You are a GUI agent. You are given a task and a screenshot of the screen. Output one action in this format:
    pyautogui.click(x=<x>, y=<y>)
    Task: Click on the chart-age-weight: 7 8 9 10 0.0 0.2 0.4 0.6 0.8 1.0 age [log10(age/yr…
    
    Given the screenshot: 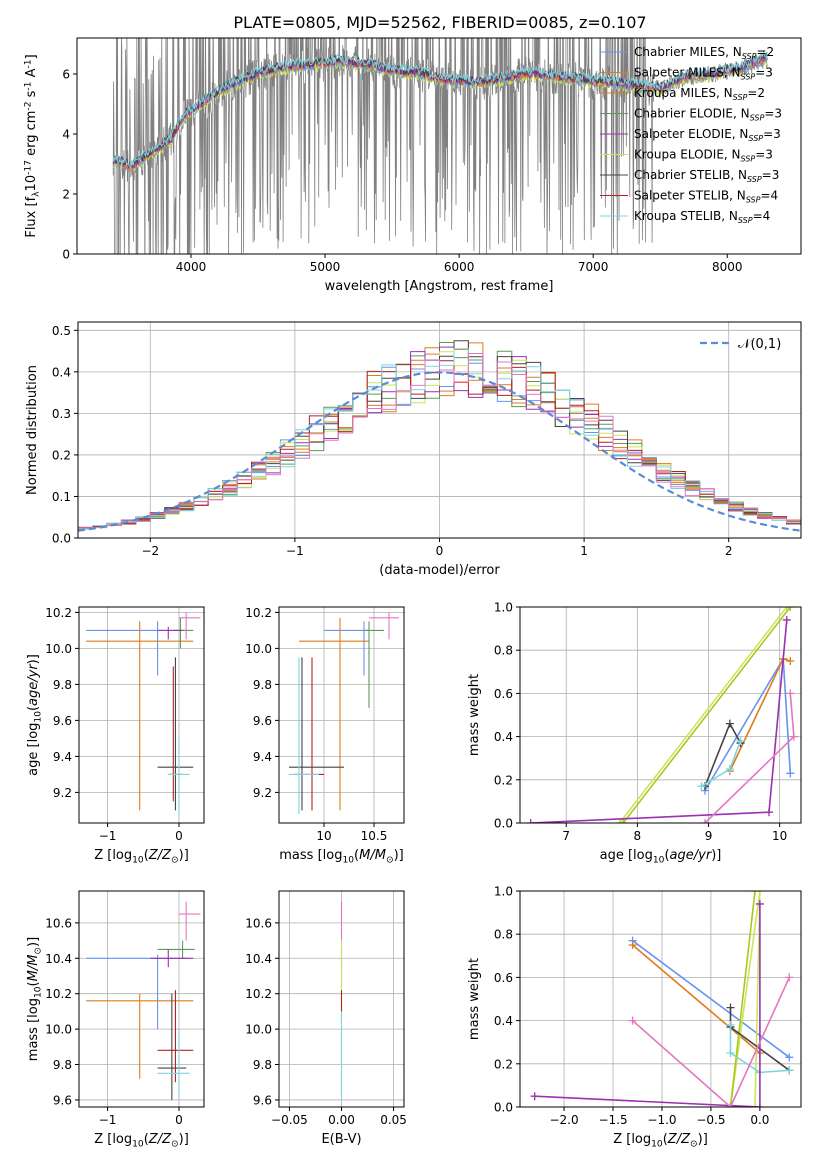 What is the action you would take?
    pyautogui.click(x=634, y=733)
    